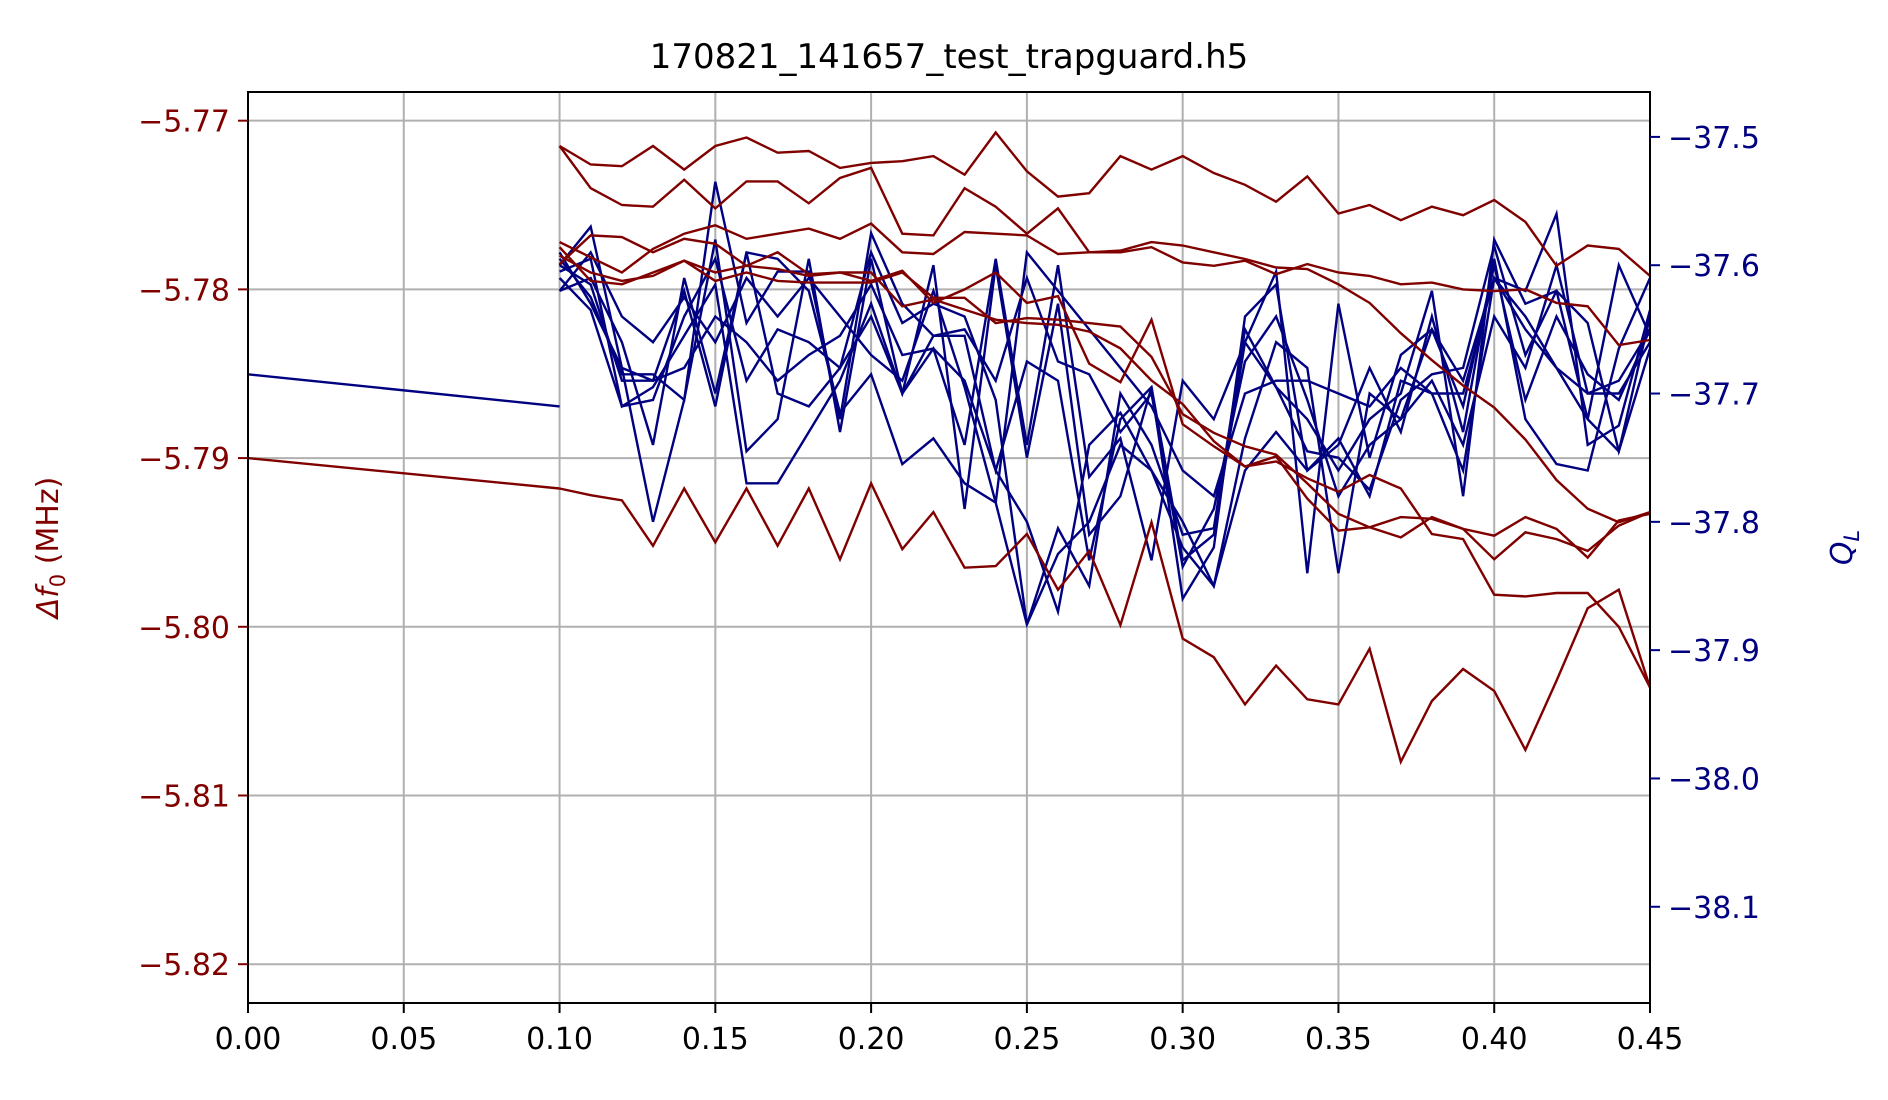  I want to click on right-y-tick-label: −37.5, so click(1714, 138).